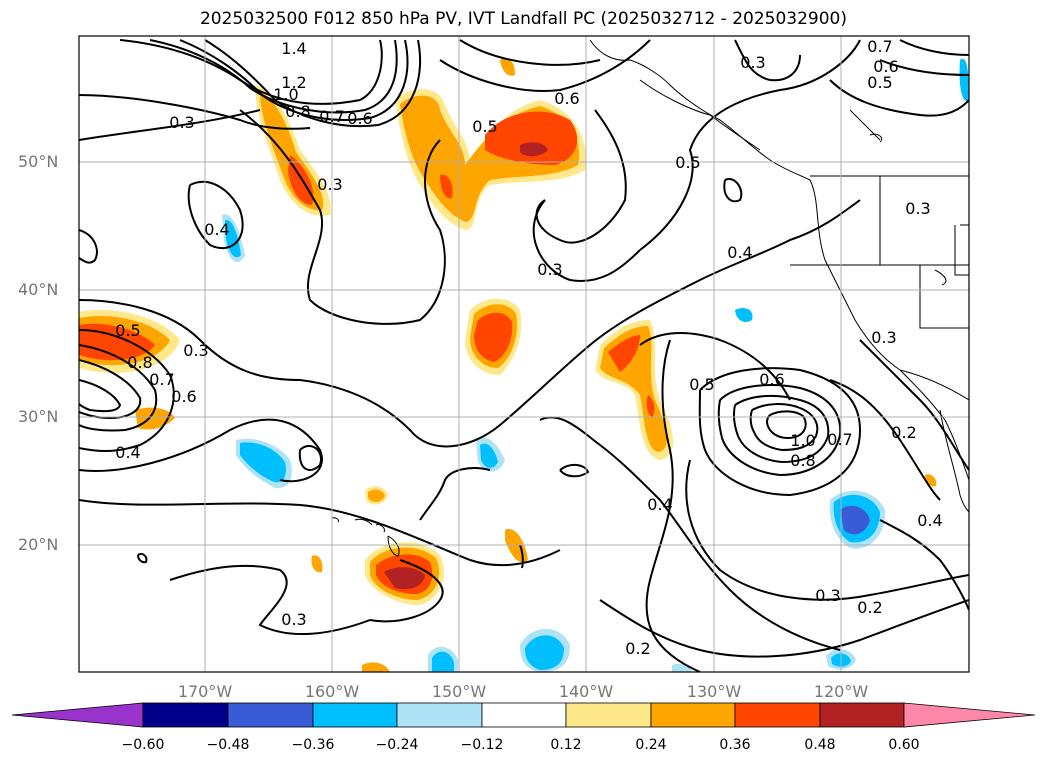 The width and height of the screenshot is (1047, 765). I want to click on colorbar-tick-label: −0.36, so click(313, 745).